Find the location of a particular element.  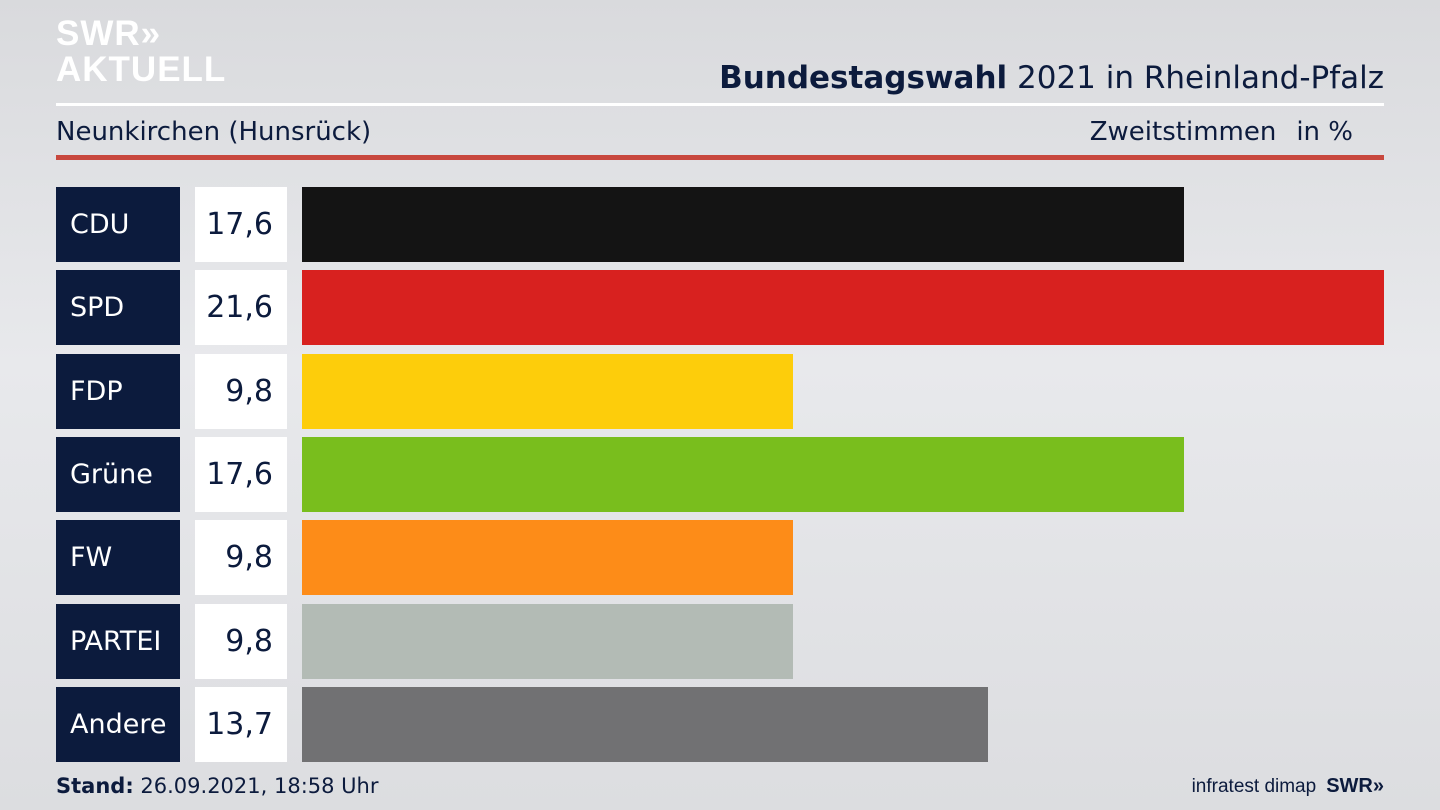

accent-divider is located at coordinates (720, 157).